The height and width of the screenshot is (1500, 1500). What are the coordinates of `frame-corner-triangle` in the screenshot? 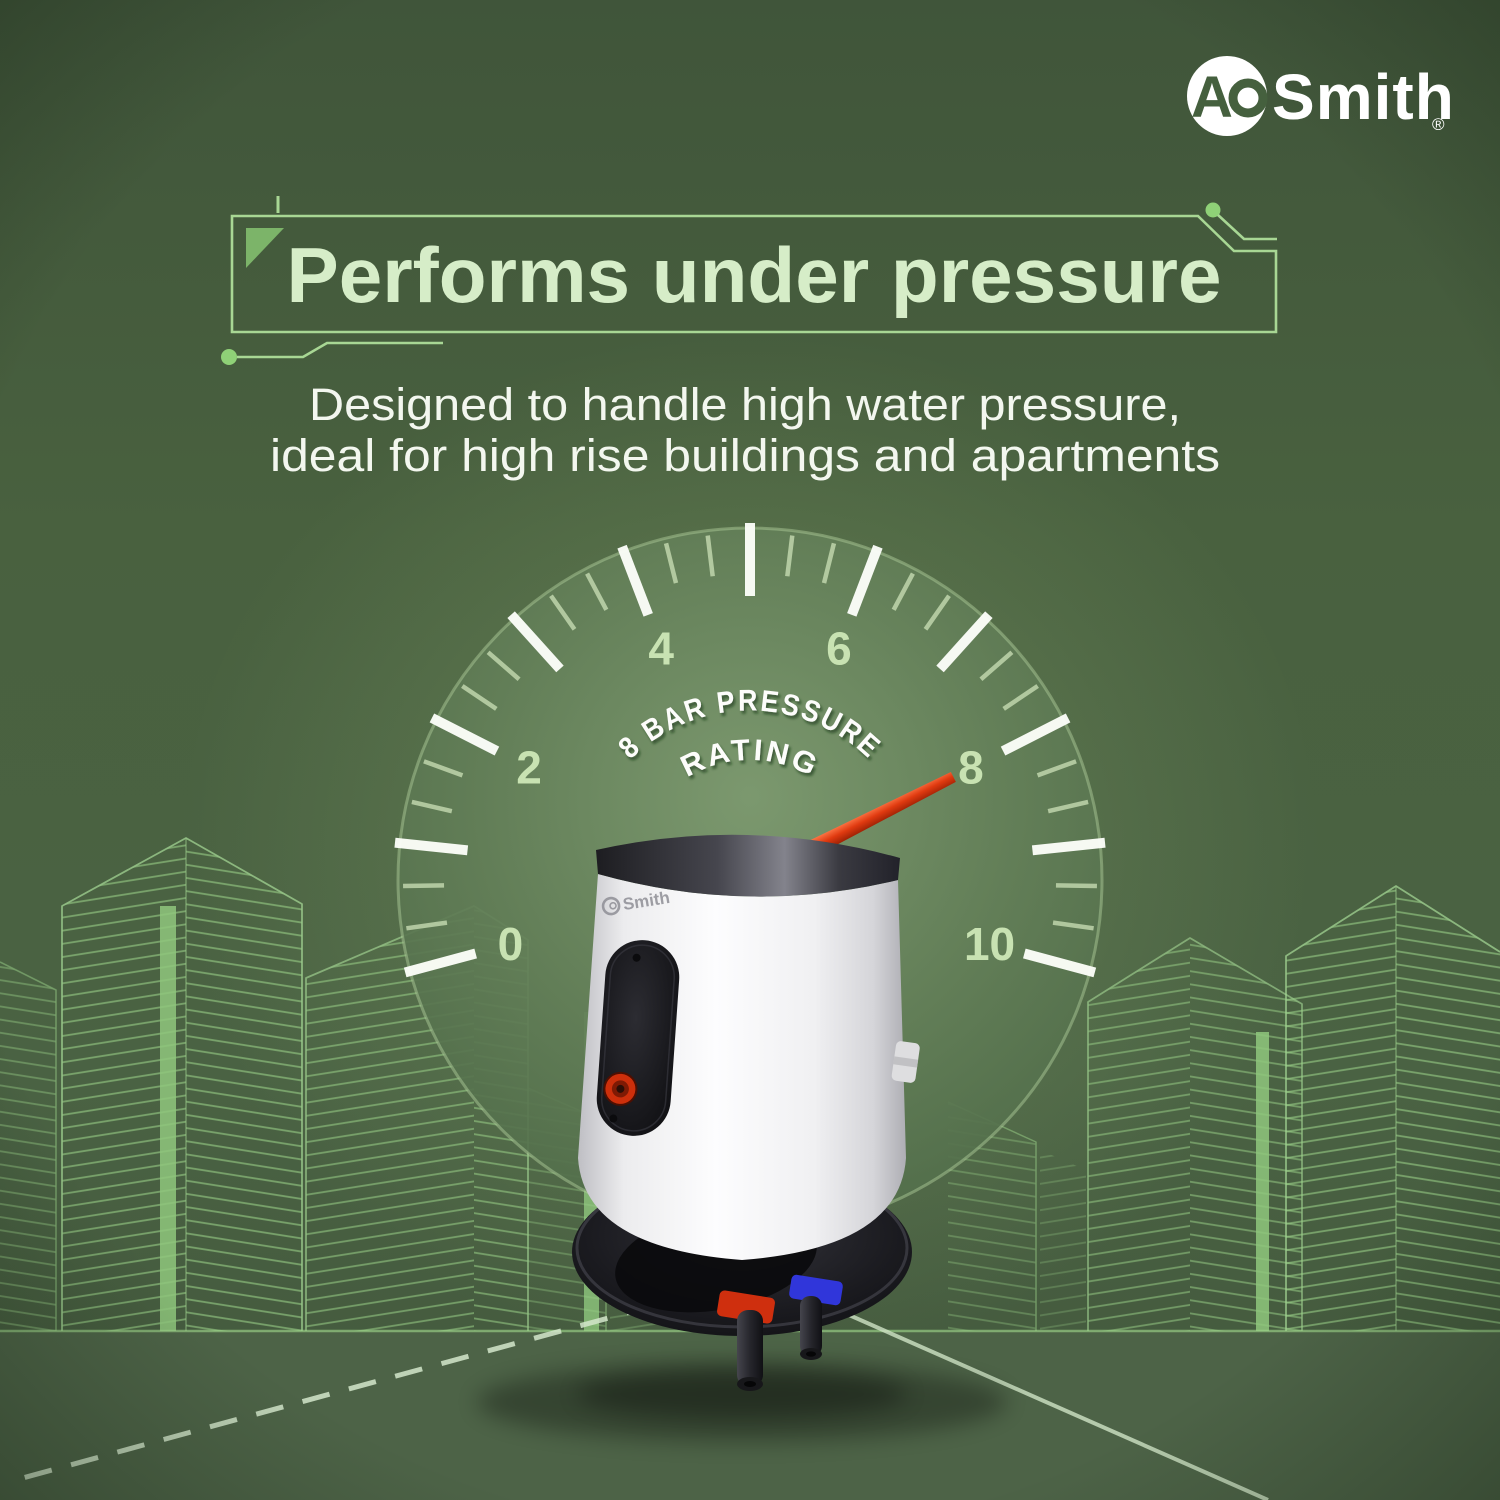 It's located at (265, 248).